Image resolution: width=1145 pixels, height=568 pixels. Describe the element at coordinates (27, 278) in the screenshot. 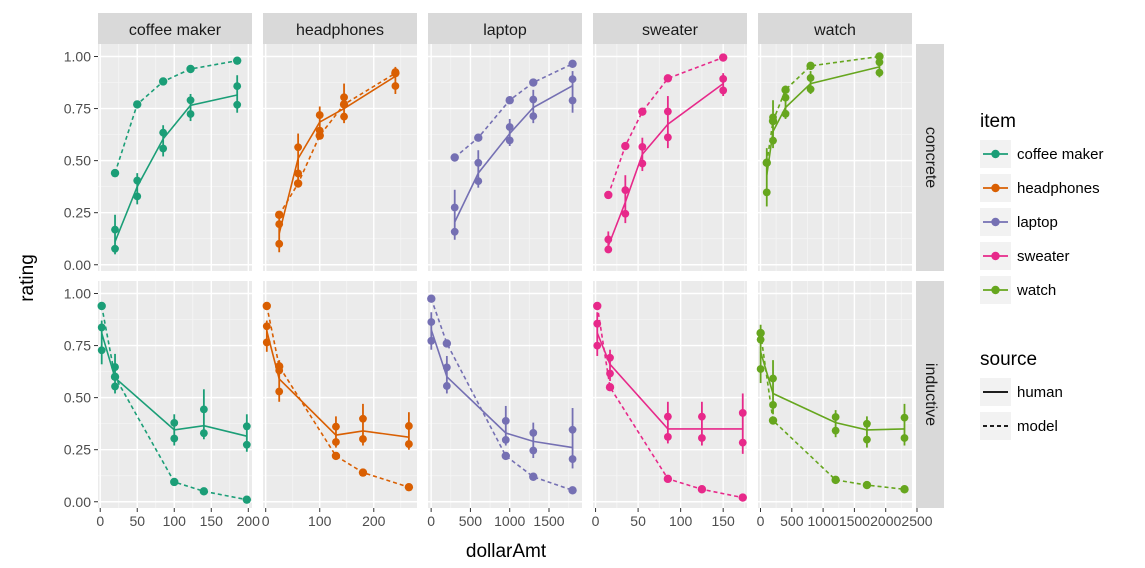

I see `y-axis-title: rating` at that location.